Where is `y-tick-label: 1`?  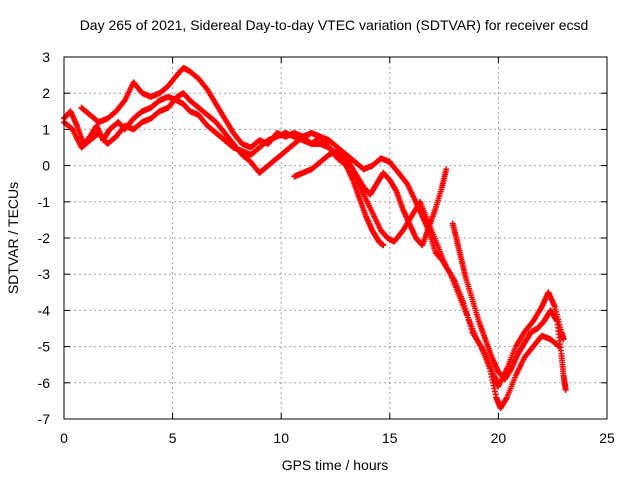
y-tick-label: 1 is located at coordinates (46, 129).